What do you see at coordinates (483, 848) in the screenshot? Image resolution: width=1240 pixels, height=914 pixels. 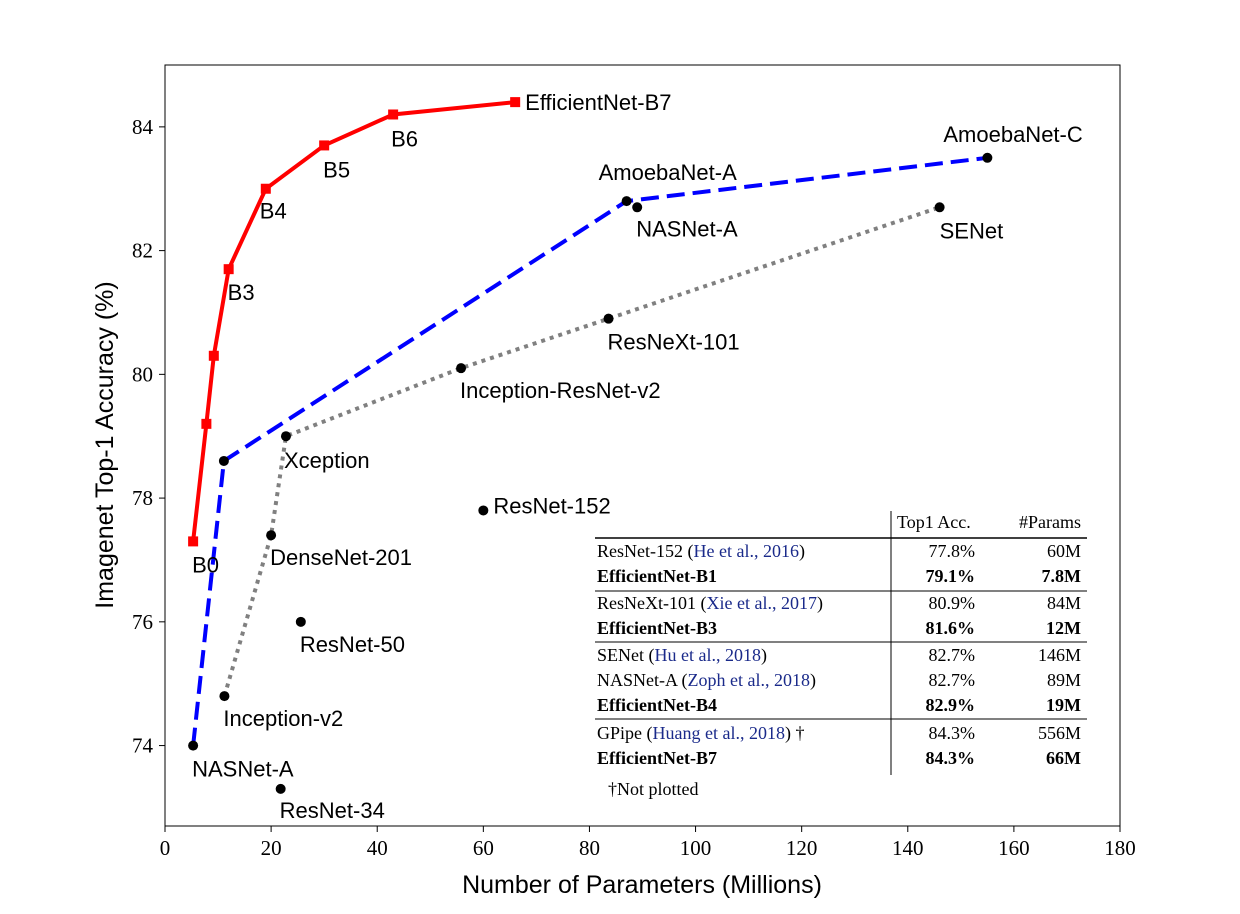 I see `x-tick-label: 60` at bounding box center [483, 848].